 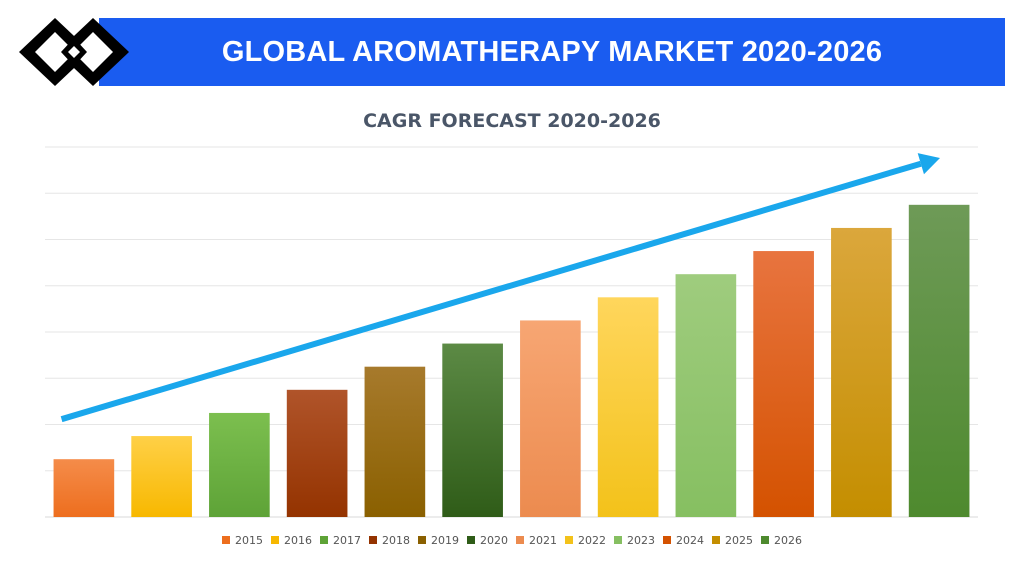 I want to click on bar-2020, so click(x=472, y=430).